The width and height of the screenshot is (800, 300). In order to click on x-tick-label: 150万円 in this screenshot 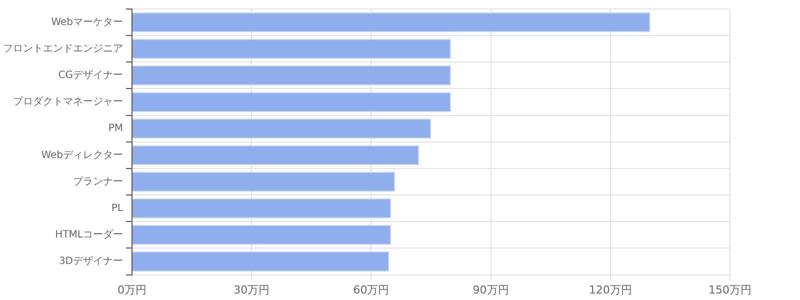, I will do `click(730, 289)`.